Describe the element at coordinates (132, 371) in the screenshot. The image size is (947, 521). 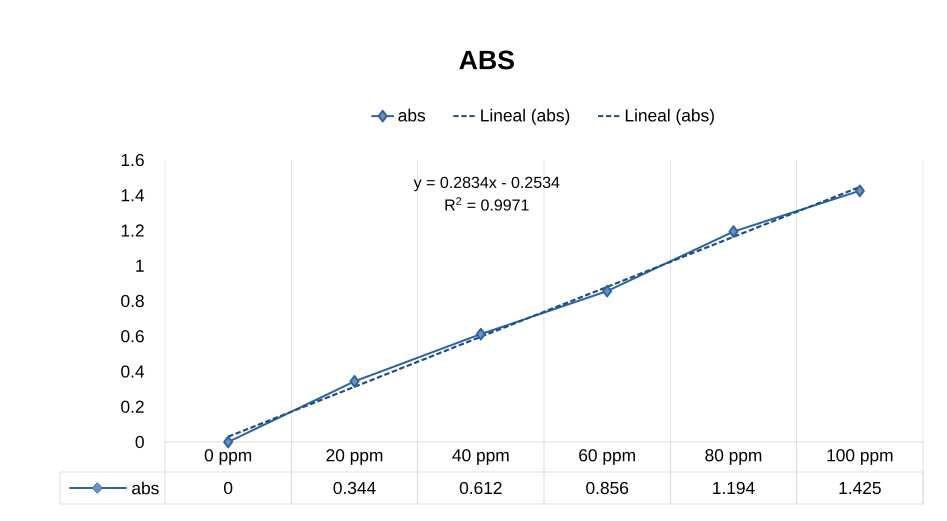
I see `y-tick-label: 0.4` at that location.